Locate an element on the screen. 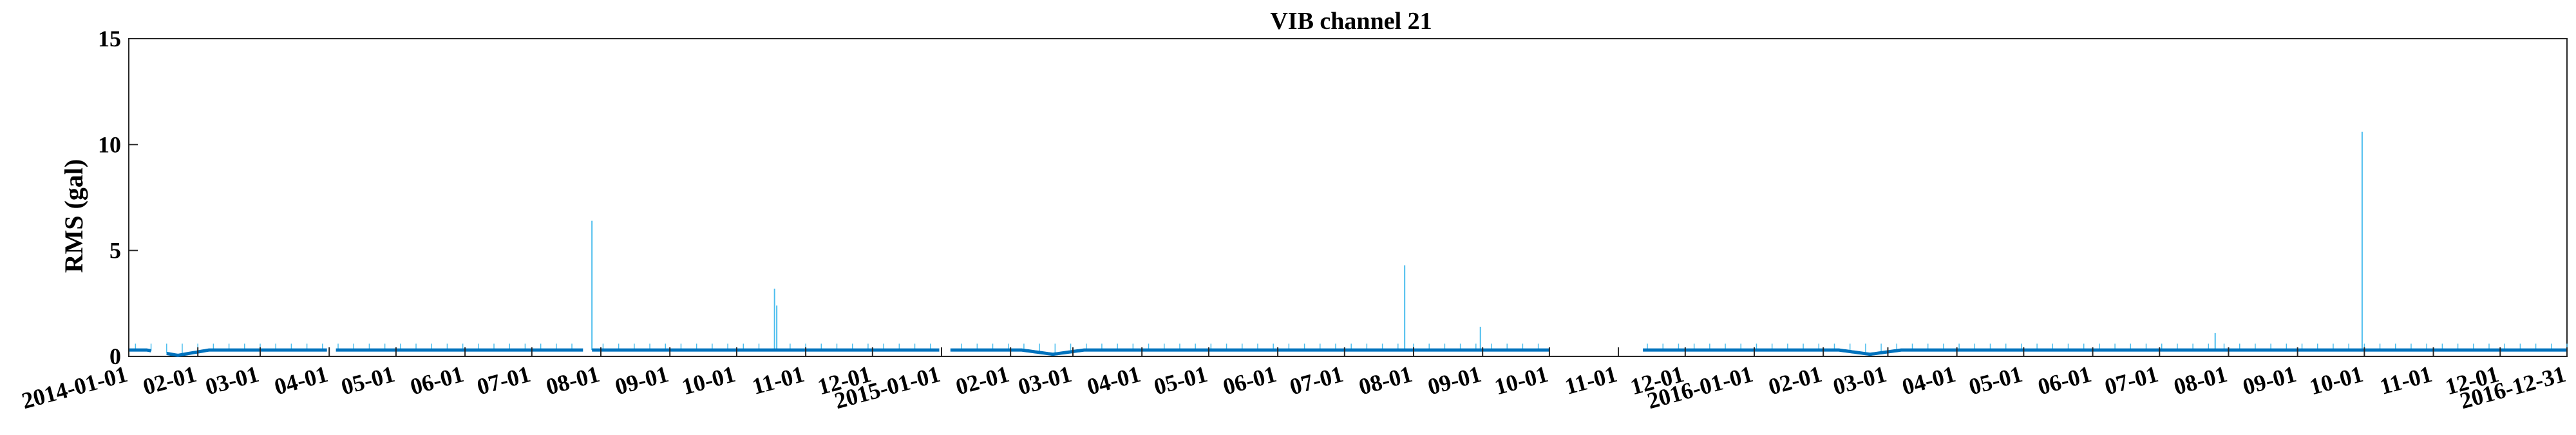 This screenshot has height=435, width=2576. x-tick-label: 2014-01-01 is located at coordinates (74, 387).